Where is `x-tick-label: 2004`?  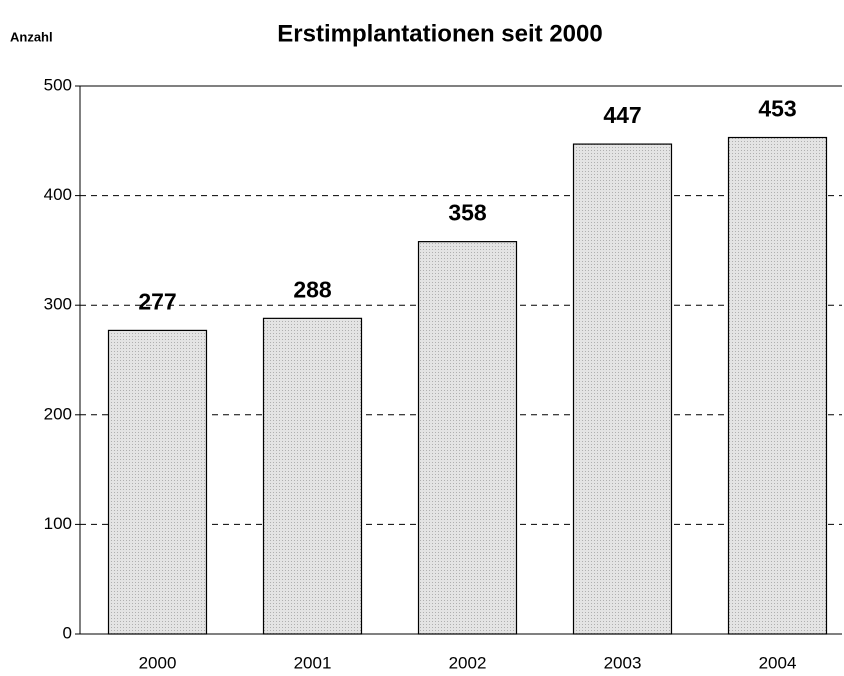 x-tick-label: 2004 is located at coordinates (778, 662).